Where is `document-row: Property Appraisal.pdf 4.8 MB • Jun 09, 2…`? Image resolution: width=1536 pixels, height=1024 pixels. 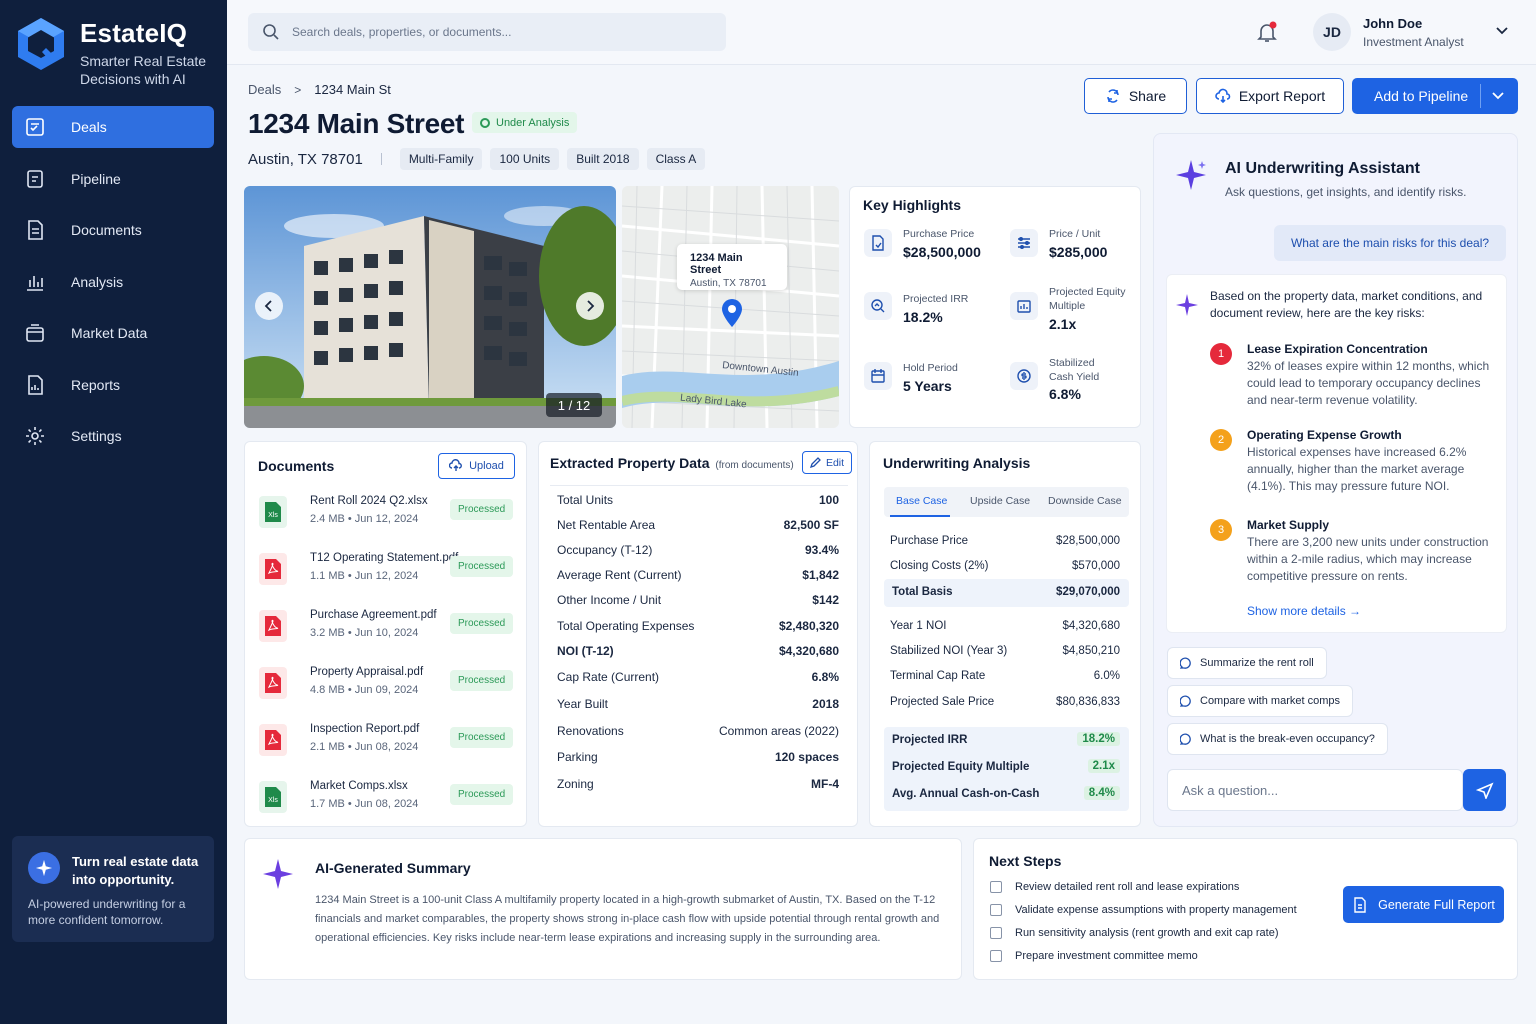 document-row: Property Appraisal.pdf 4.8 MB • Jun 09, 2… is located at coordinates (386, 684).